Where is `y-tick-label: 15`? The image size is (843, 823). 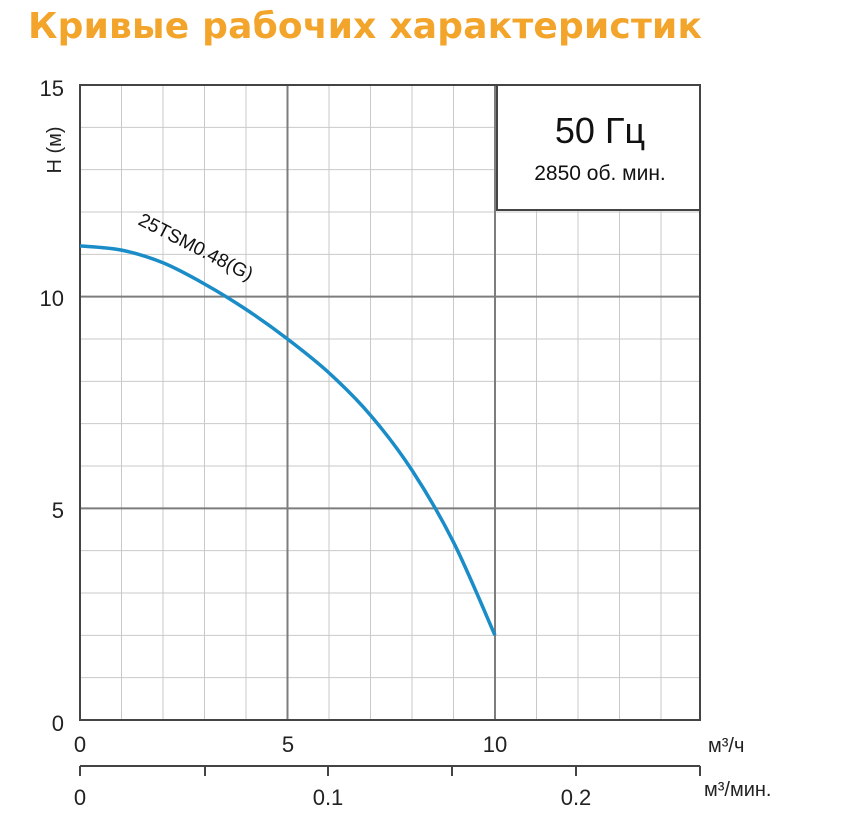 y-tick-label: 15 is located at coordinates (52, 88).